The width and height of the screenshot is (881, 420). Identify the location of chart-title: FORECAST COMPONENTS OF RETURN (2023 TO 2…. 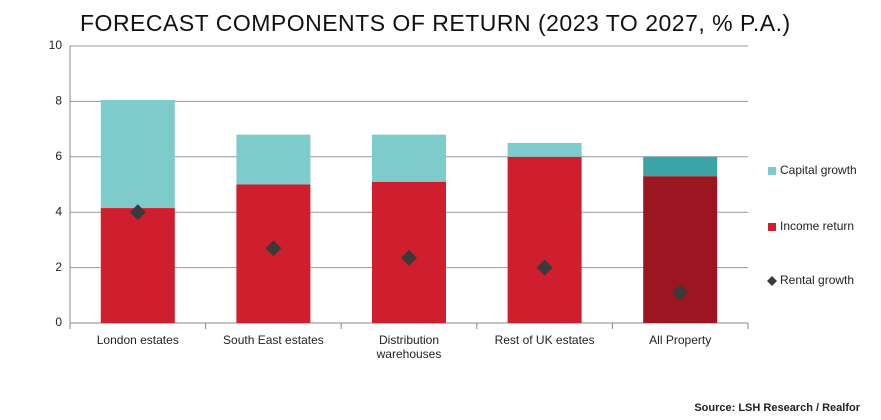
(435, 23).